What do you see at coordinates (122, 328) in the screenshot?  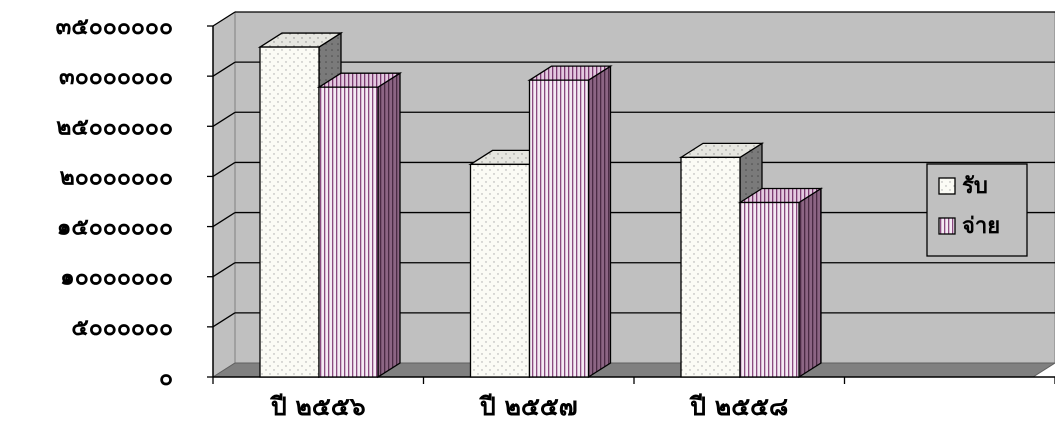 I see `y-tick-label: ๕๐๐๐๐๐๐` at bounding box center [122, 328].